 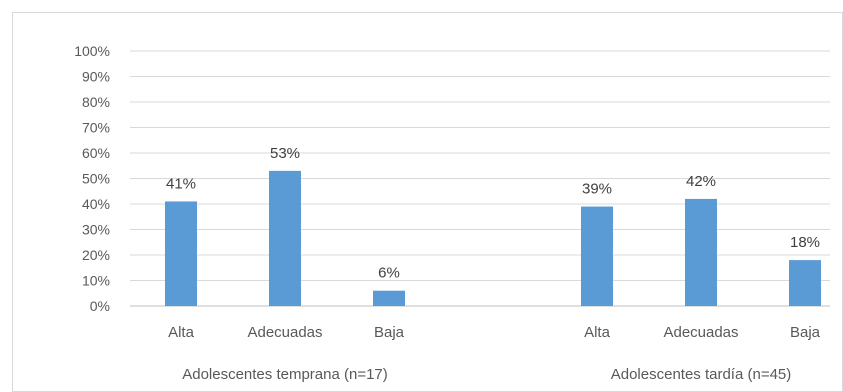 I want to click on y-tick-label: 60%, so click(x=96, y=153).